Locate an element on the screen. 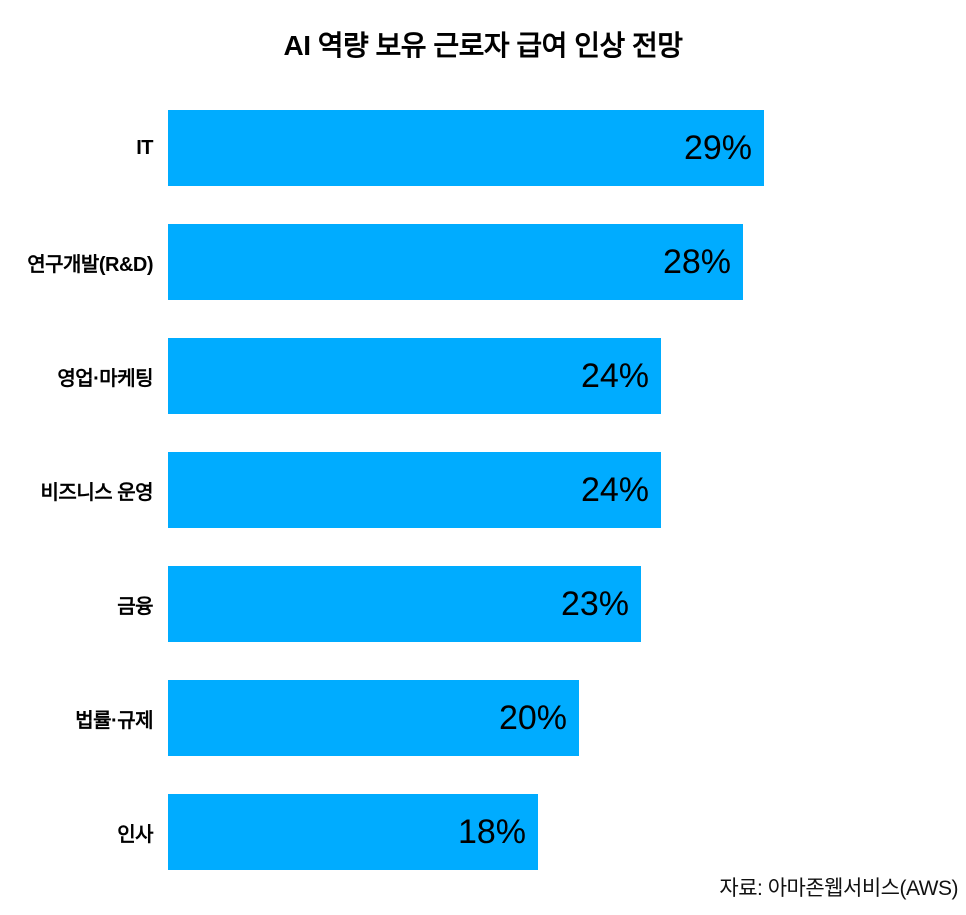  bar: 18% is located at coordinates (353, 832).